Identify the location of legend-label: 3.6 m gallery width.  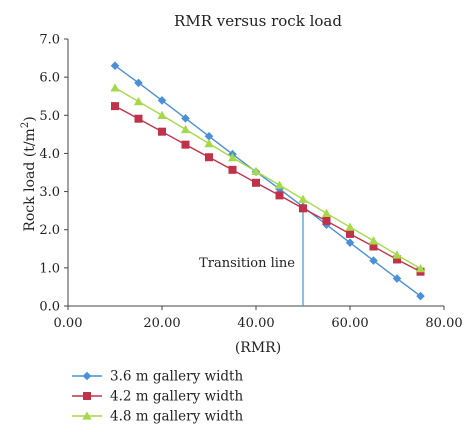
(176, 377).